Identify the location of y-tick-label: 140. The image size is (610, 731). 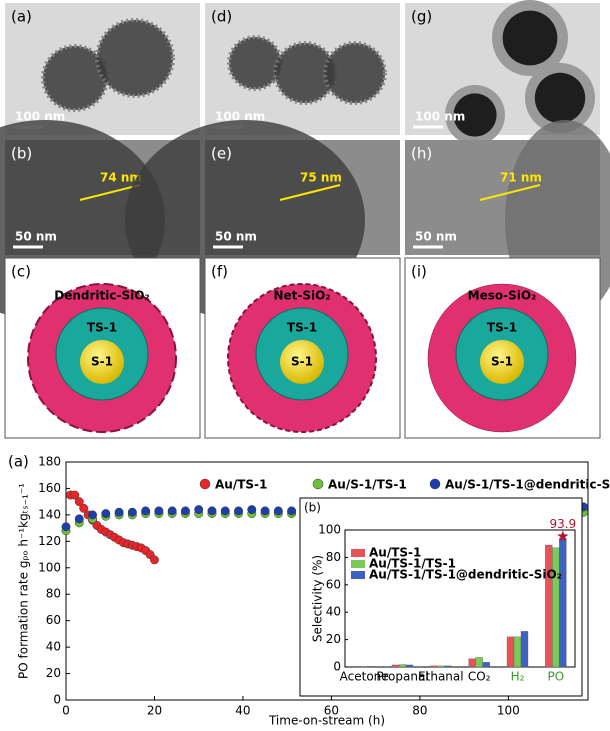
(49, 514).